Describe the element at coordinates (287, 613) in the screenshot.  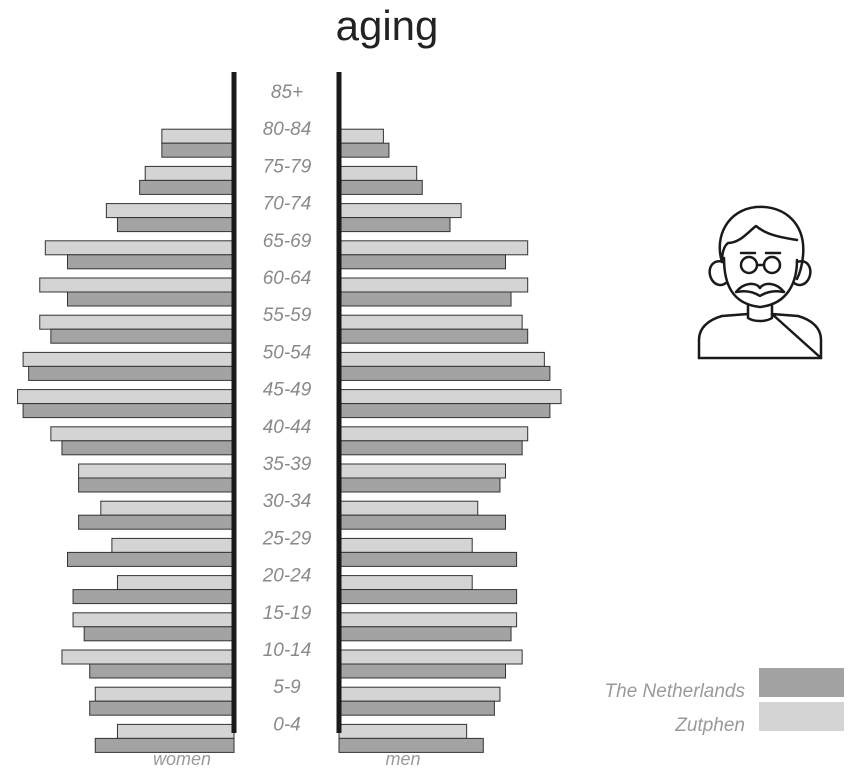
I see `age-label-15-19: 15-19` at that location.